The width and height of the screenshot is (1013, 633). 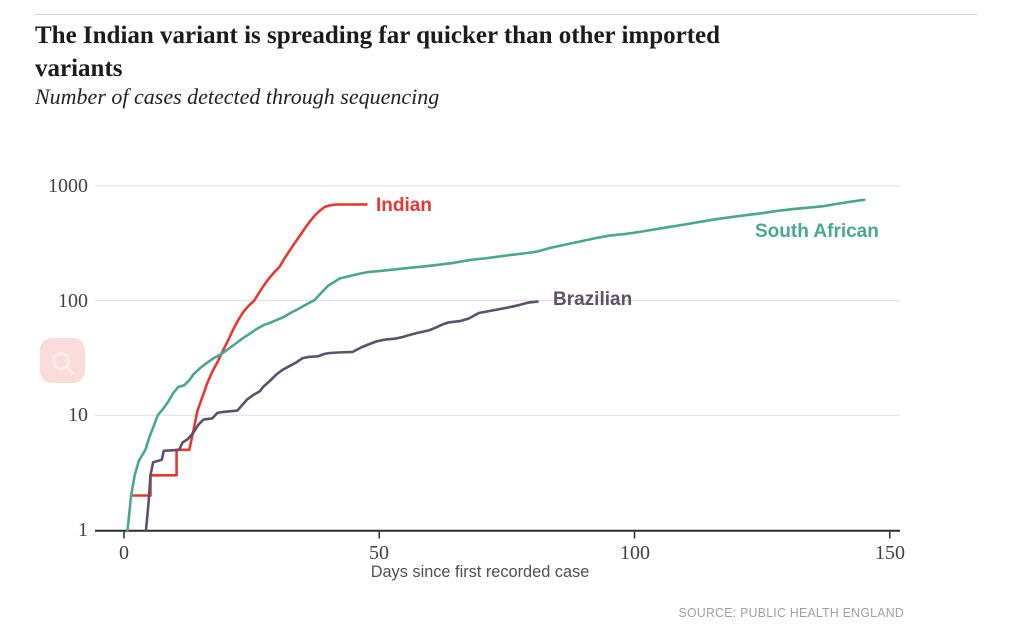 I want to click on search-button, so click(x=62, y=360).